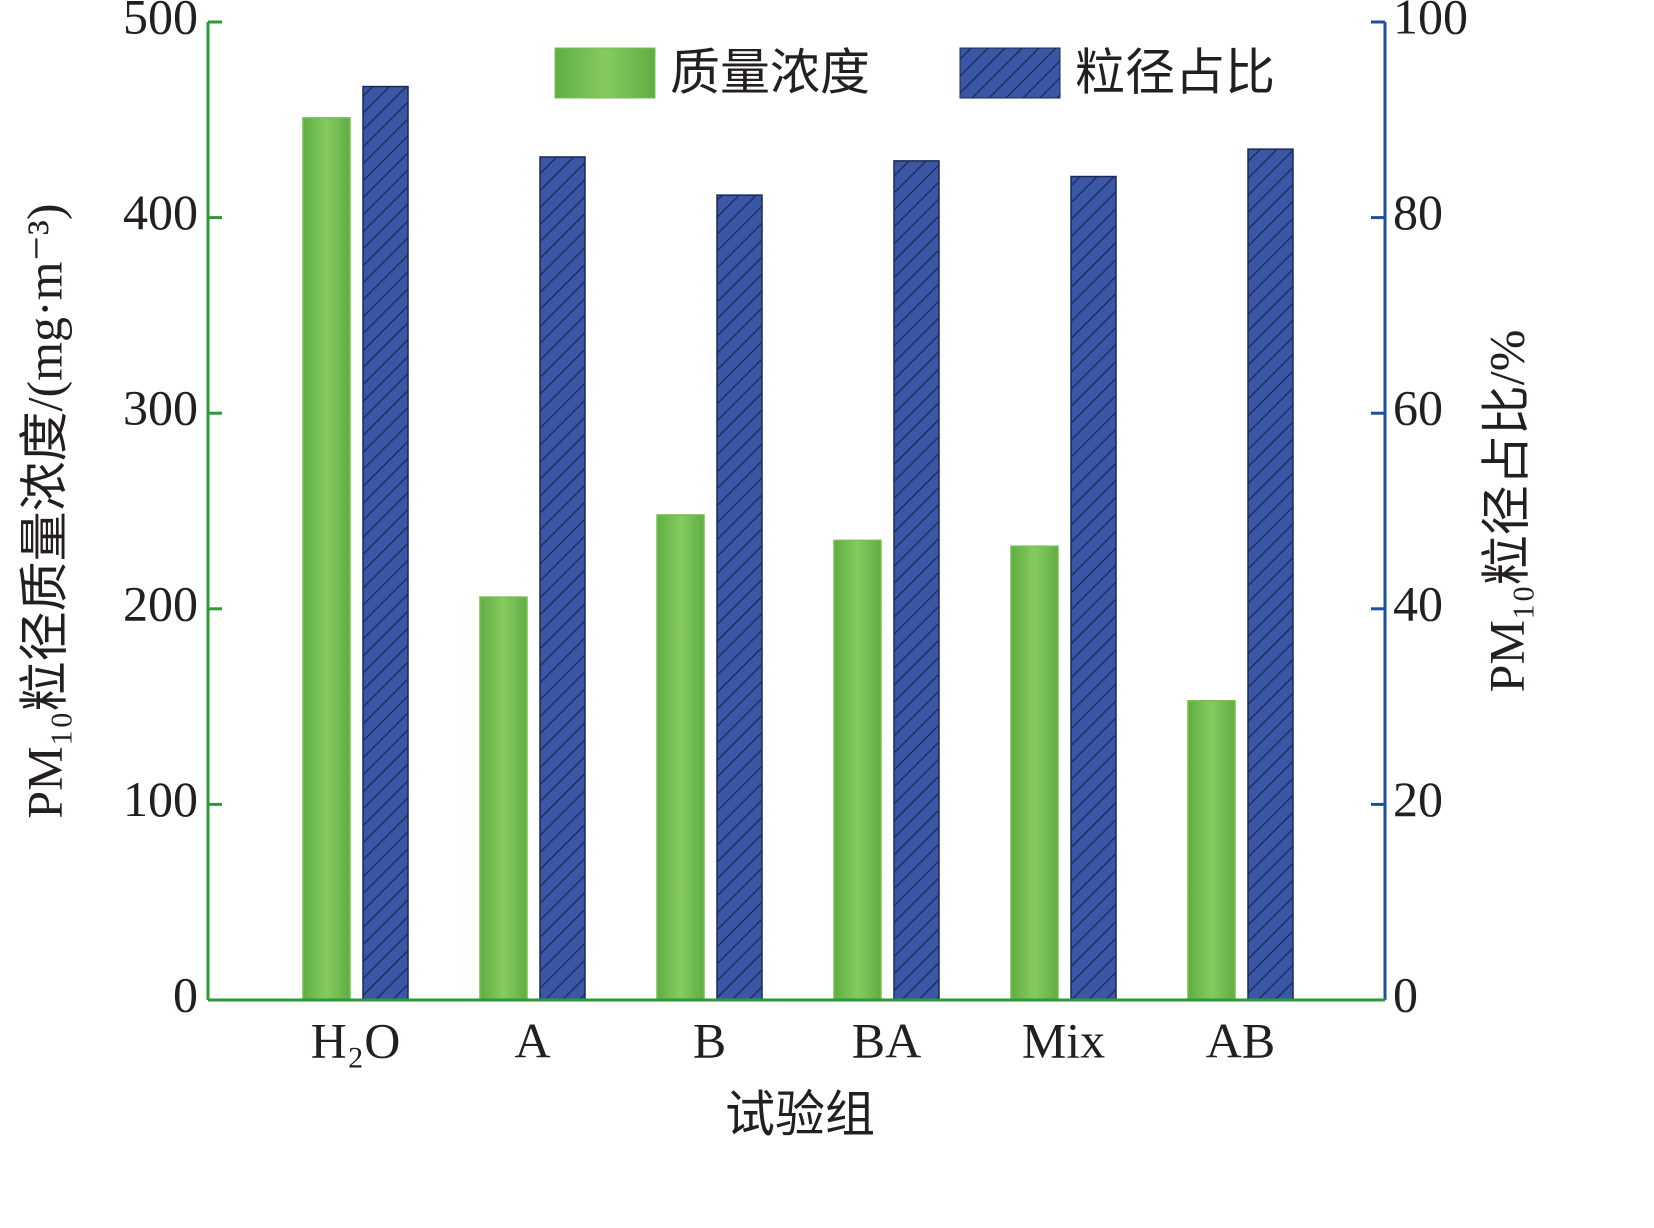 The width and height of the screenshot is (1654, 1228). What do you see at coordinates (605, 73) in the screenshot?
I see `legend-swatch` at bounding box center [605, 73].